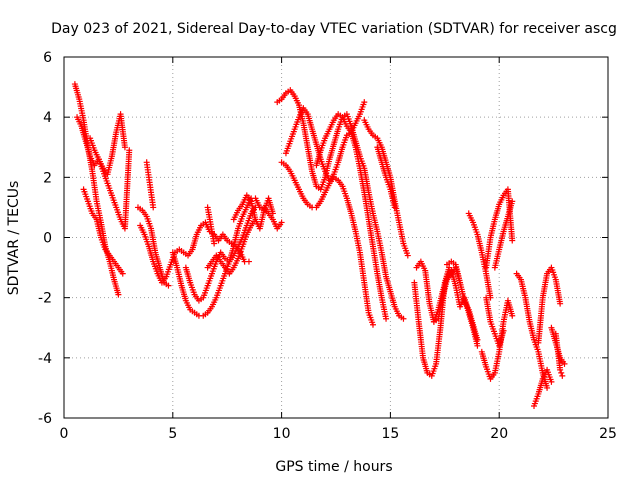 This screenshot has height=480, width=640. I want to click on x-tick-label: 10, so click(282, 434).